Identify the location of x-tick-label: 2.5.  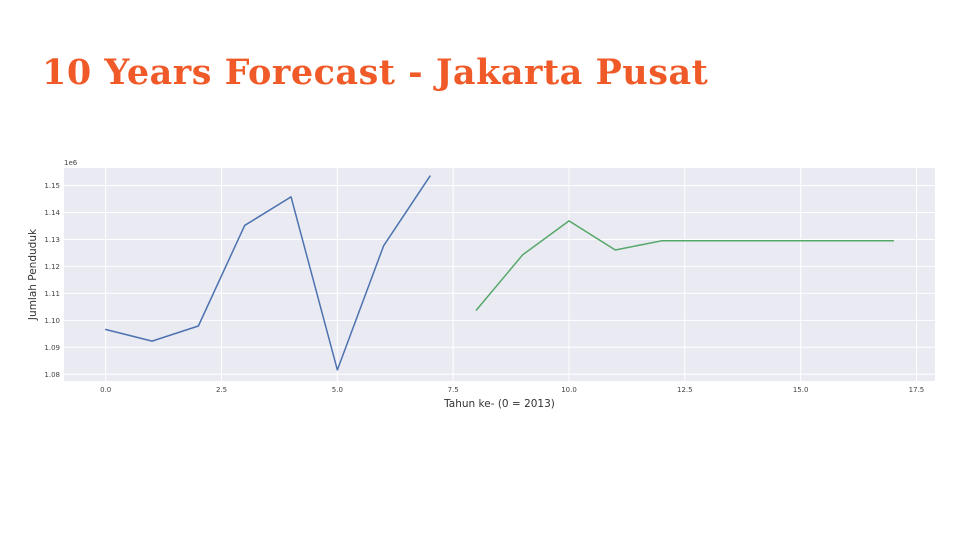
(221, 390).